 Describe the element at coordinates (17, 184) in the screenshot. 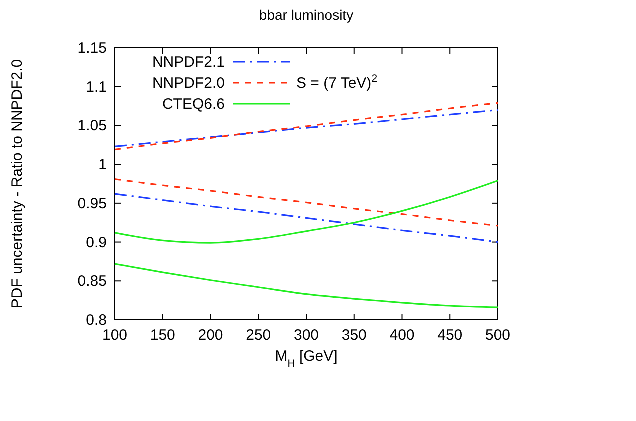

I see `y-axis-title: PDF uncertainty - Ratio to NNPDF2.0` at that location.